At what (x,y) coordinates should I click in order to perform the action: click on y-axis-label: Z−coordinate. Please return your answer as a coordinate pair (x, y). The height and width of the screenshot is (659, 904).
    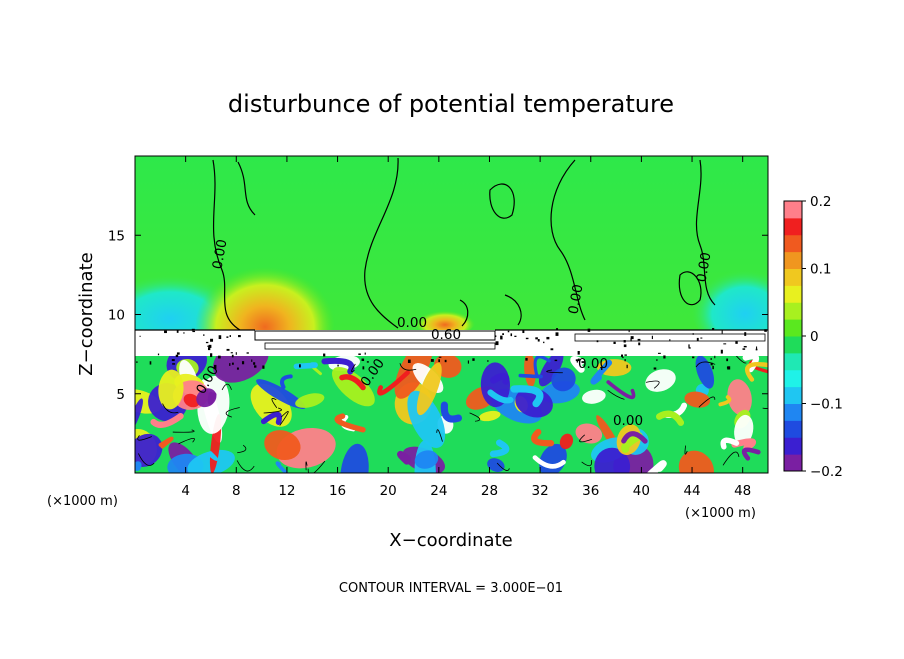
    Looking at the image, I should click on (86, 313).